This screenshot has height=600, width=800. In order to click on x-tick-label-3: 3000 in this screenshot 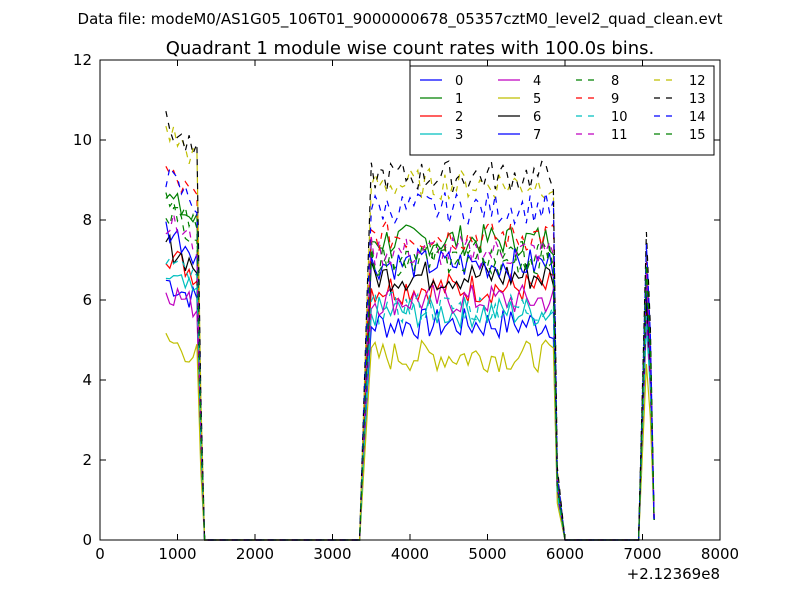, I will do `click(332, 554)`.